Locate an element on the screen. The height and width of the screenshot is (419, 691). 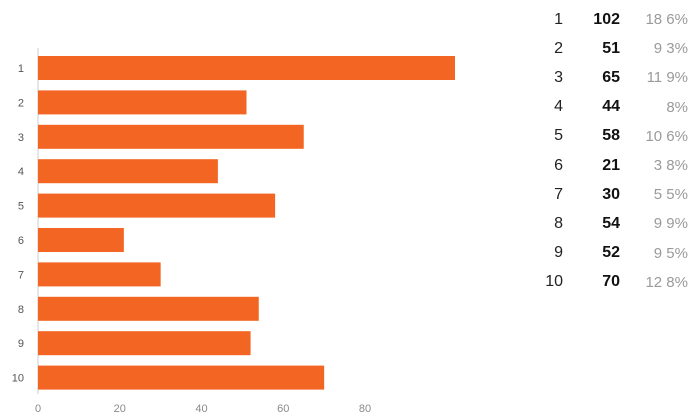
category-label: 10 is located at coordinates (18, 379).